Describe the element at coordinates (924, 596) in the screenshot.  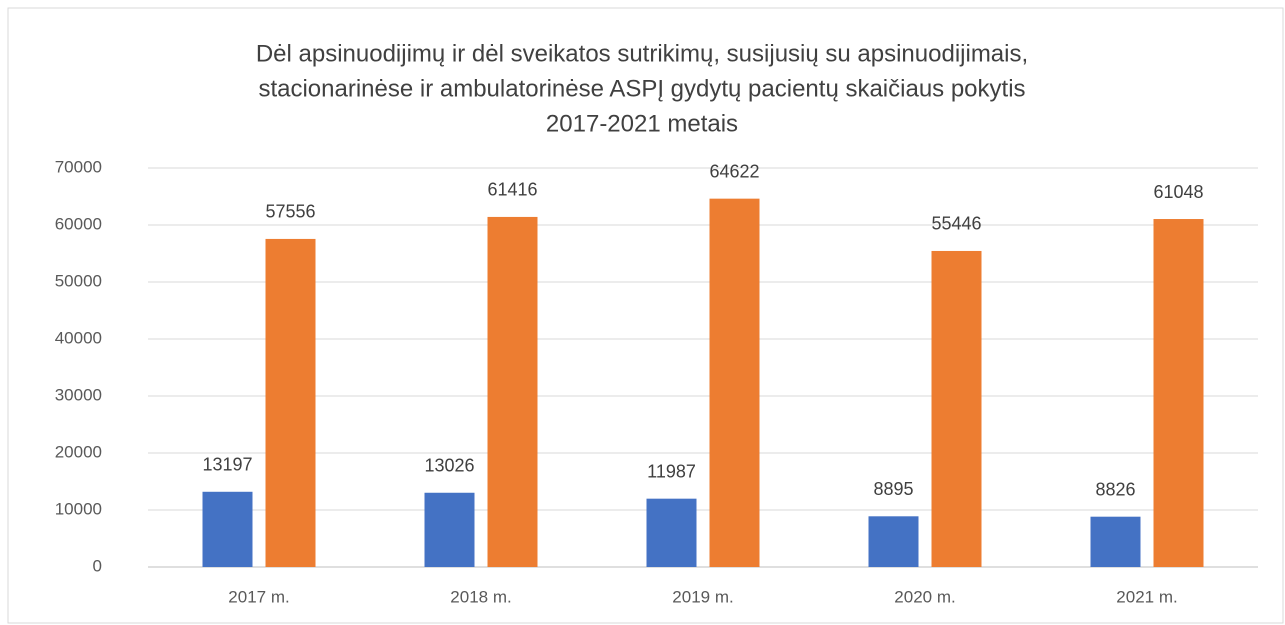
I see `x-tick-label: 2020 m.` at that location.